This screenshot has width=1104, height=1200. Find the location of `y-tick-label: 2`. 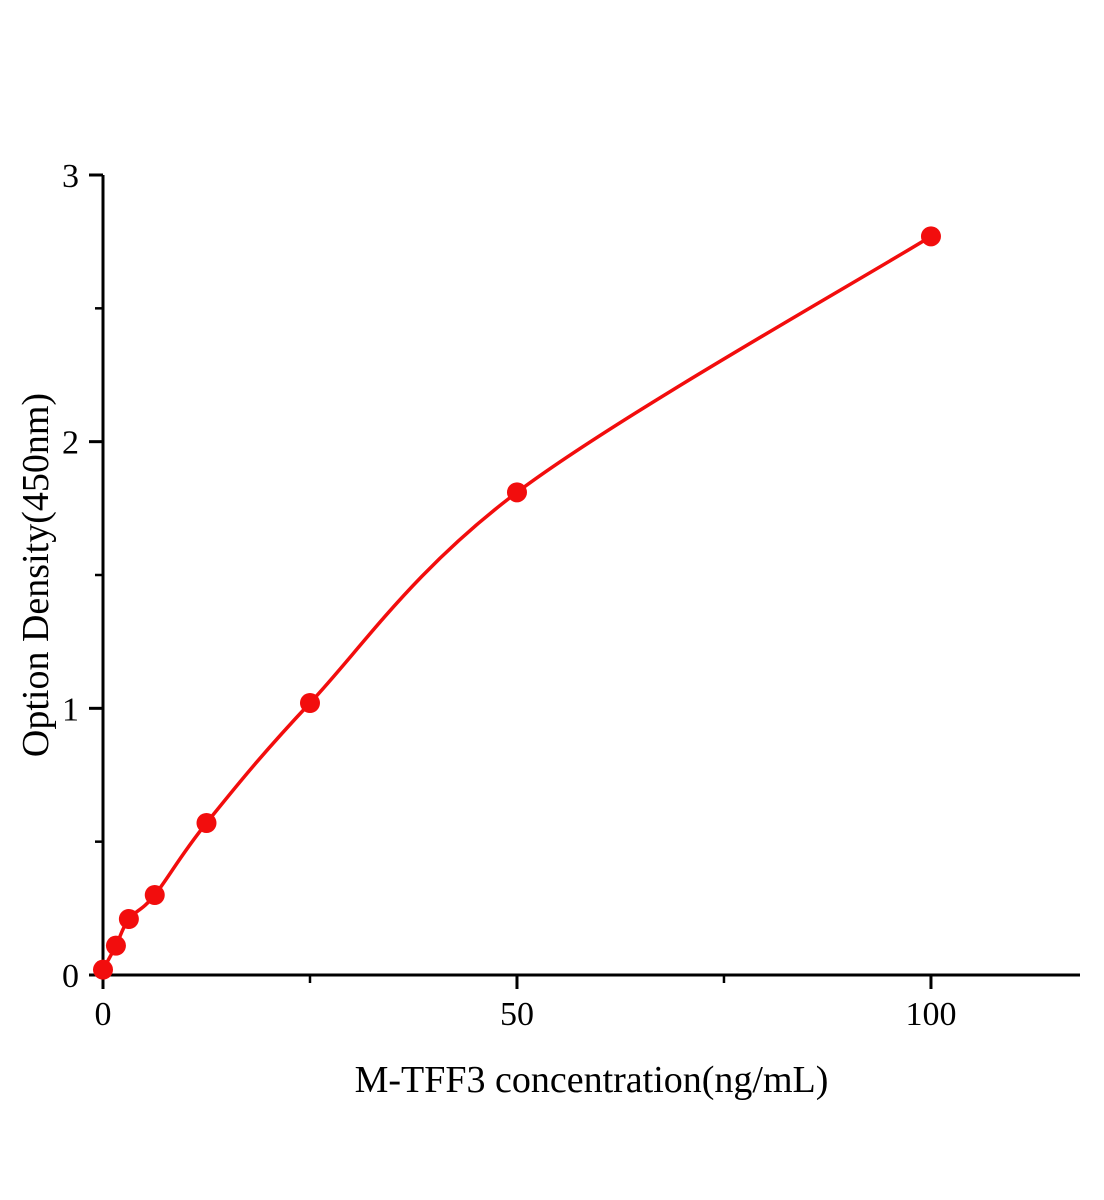

y-tick-label: 2 is located at coordinates (70, 443).